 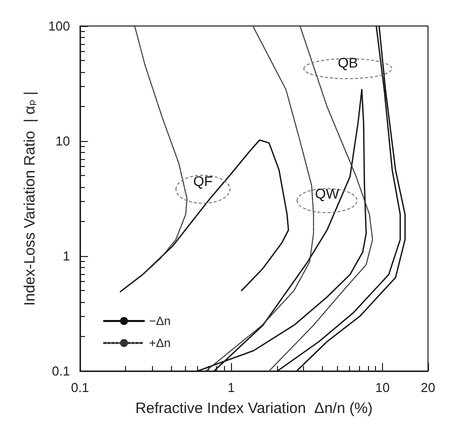 What do you see at coordinates (59, 26) in the screenshot?
I see `y-tick-label: 100` at bounding box center [59, 26].